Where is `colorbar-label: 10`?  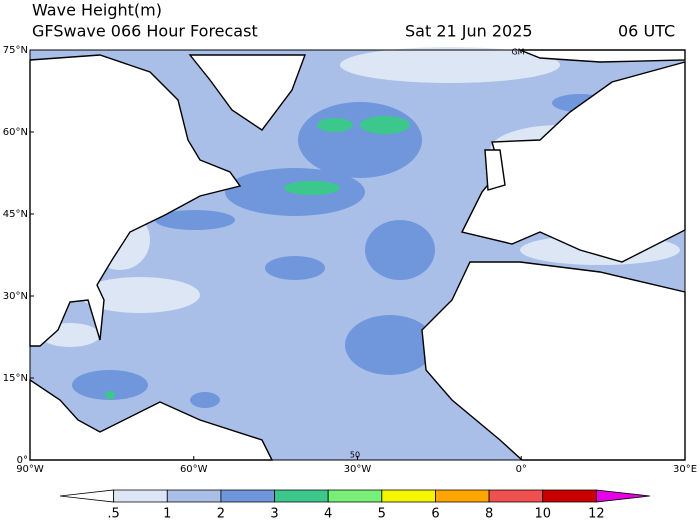 colorbar-label: 10 is located at coordinates (542, 514).